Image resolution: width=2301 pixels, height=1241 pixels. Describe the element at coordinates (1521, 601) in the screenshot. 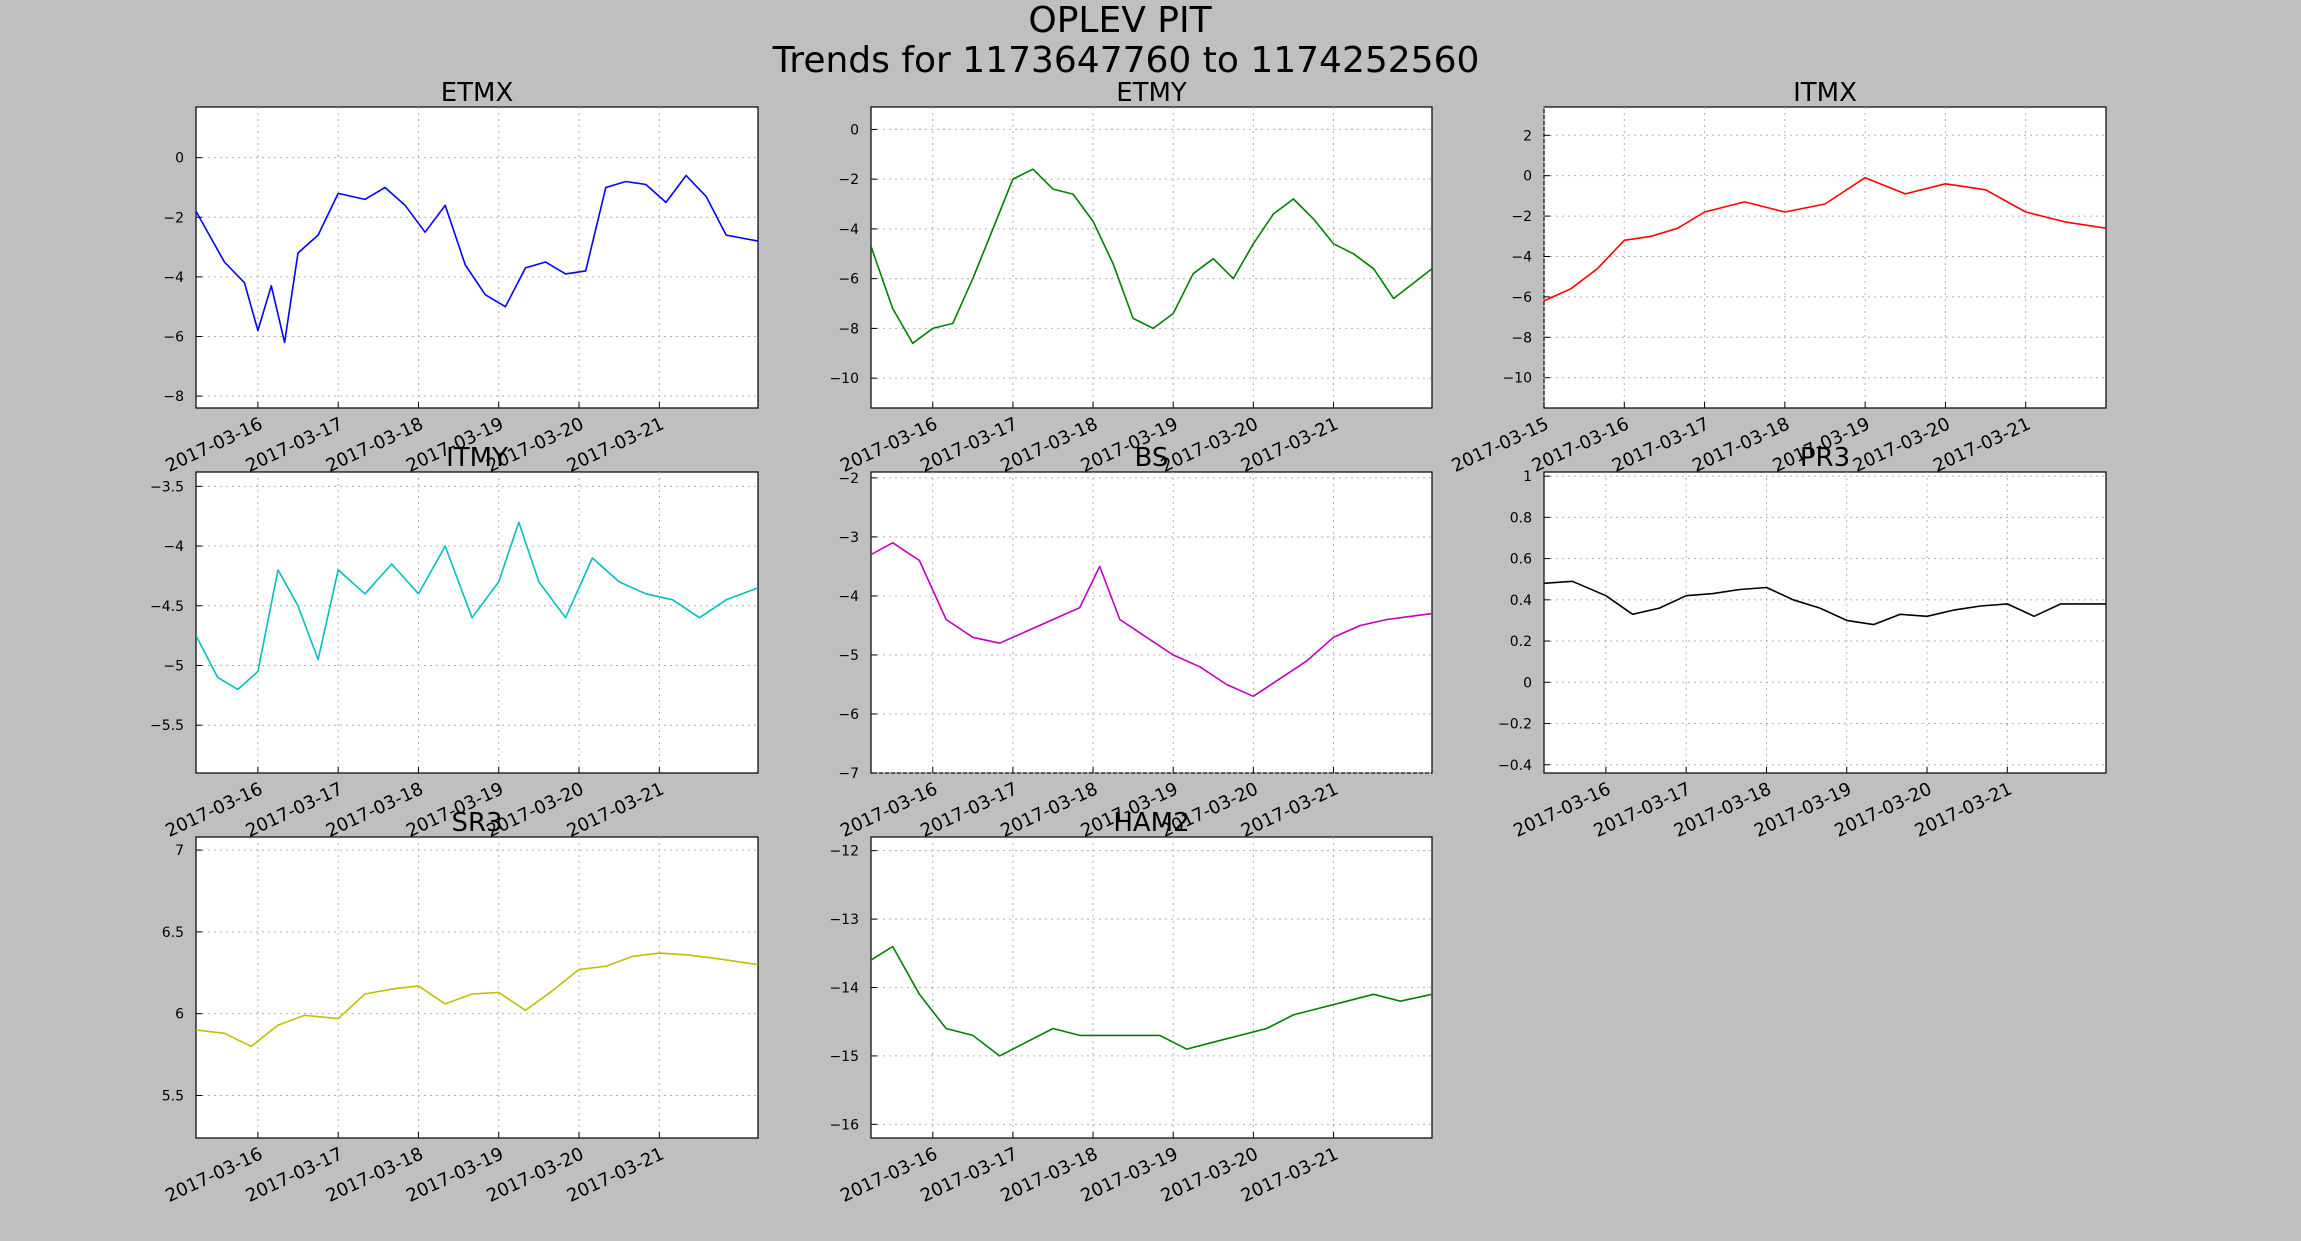

I see `y-tick-label: 0.4` at that location.